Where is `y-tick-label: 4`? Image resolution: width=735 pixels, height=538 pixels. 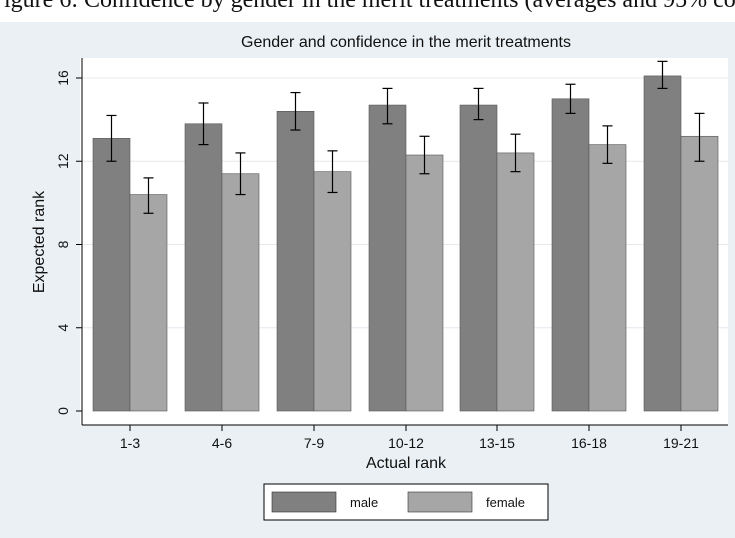
y-tick-label: 4 is located at coordinates (63, 328).